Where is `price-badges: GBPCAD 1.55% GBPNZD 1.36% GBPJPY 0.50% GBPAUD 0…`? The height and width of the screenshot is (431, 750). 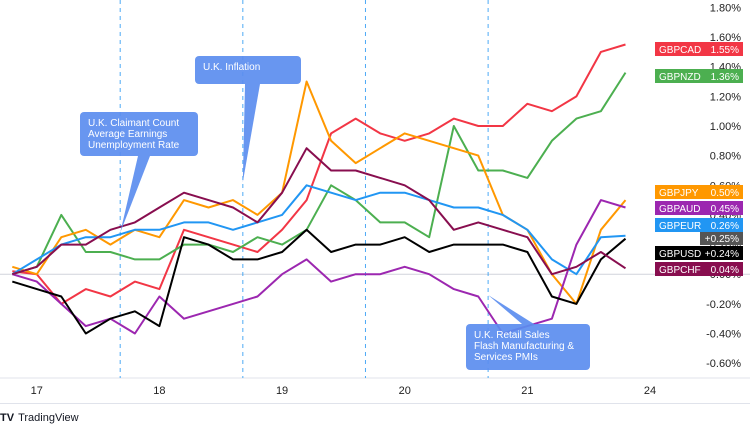
price-badges: GBPCAD 1.55% GBPNZD 1.36% GBPJPY 0.50% GBPAUD 0… is located at coordinates (699, 159).